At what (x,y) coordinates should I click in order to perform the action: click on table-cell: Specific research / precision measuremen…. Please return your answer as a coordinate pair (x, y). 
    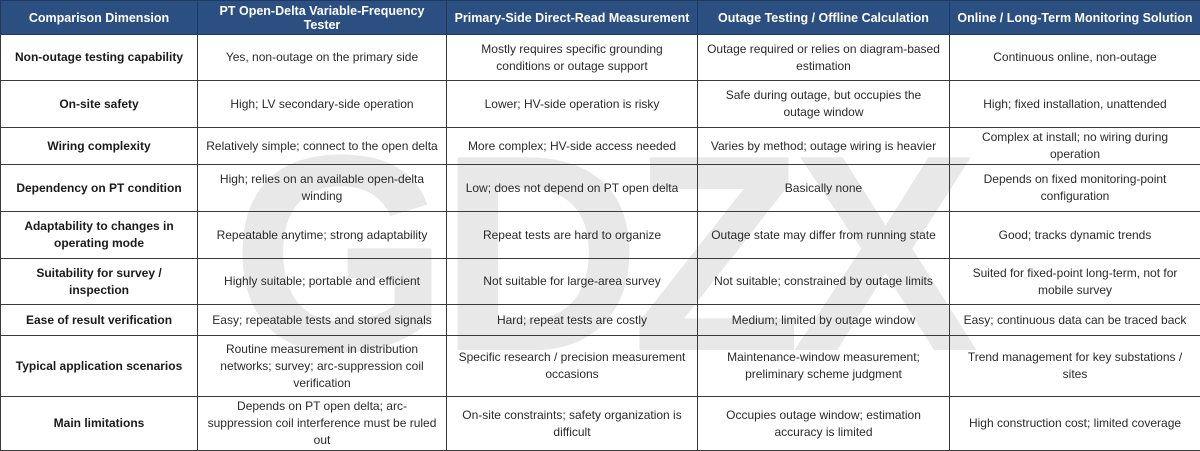
    Looking at the image, I should click on (572, 366).